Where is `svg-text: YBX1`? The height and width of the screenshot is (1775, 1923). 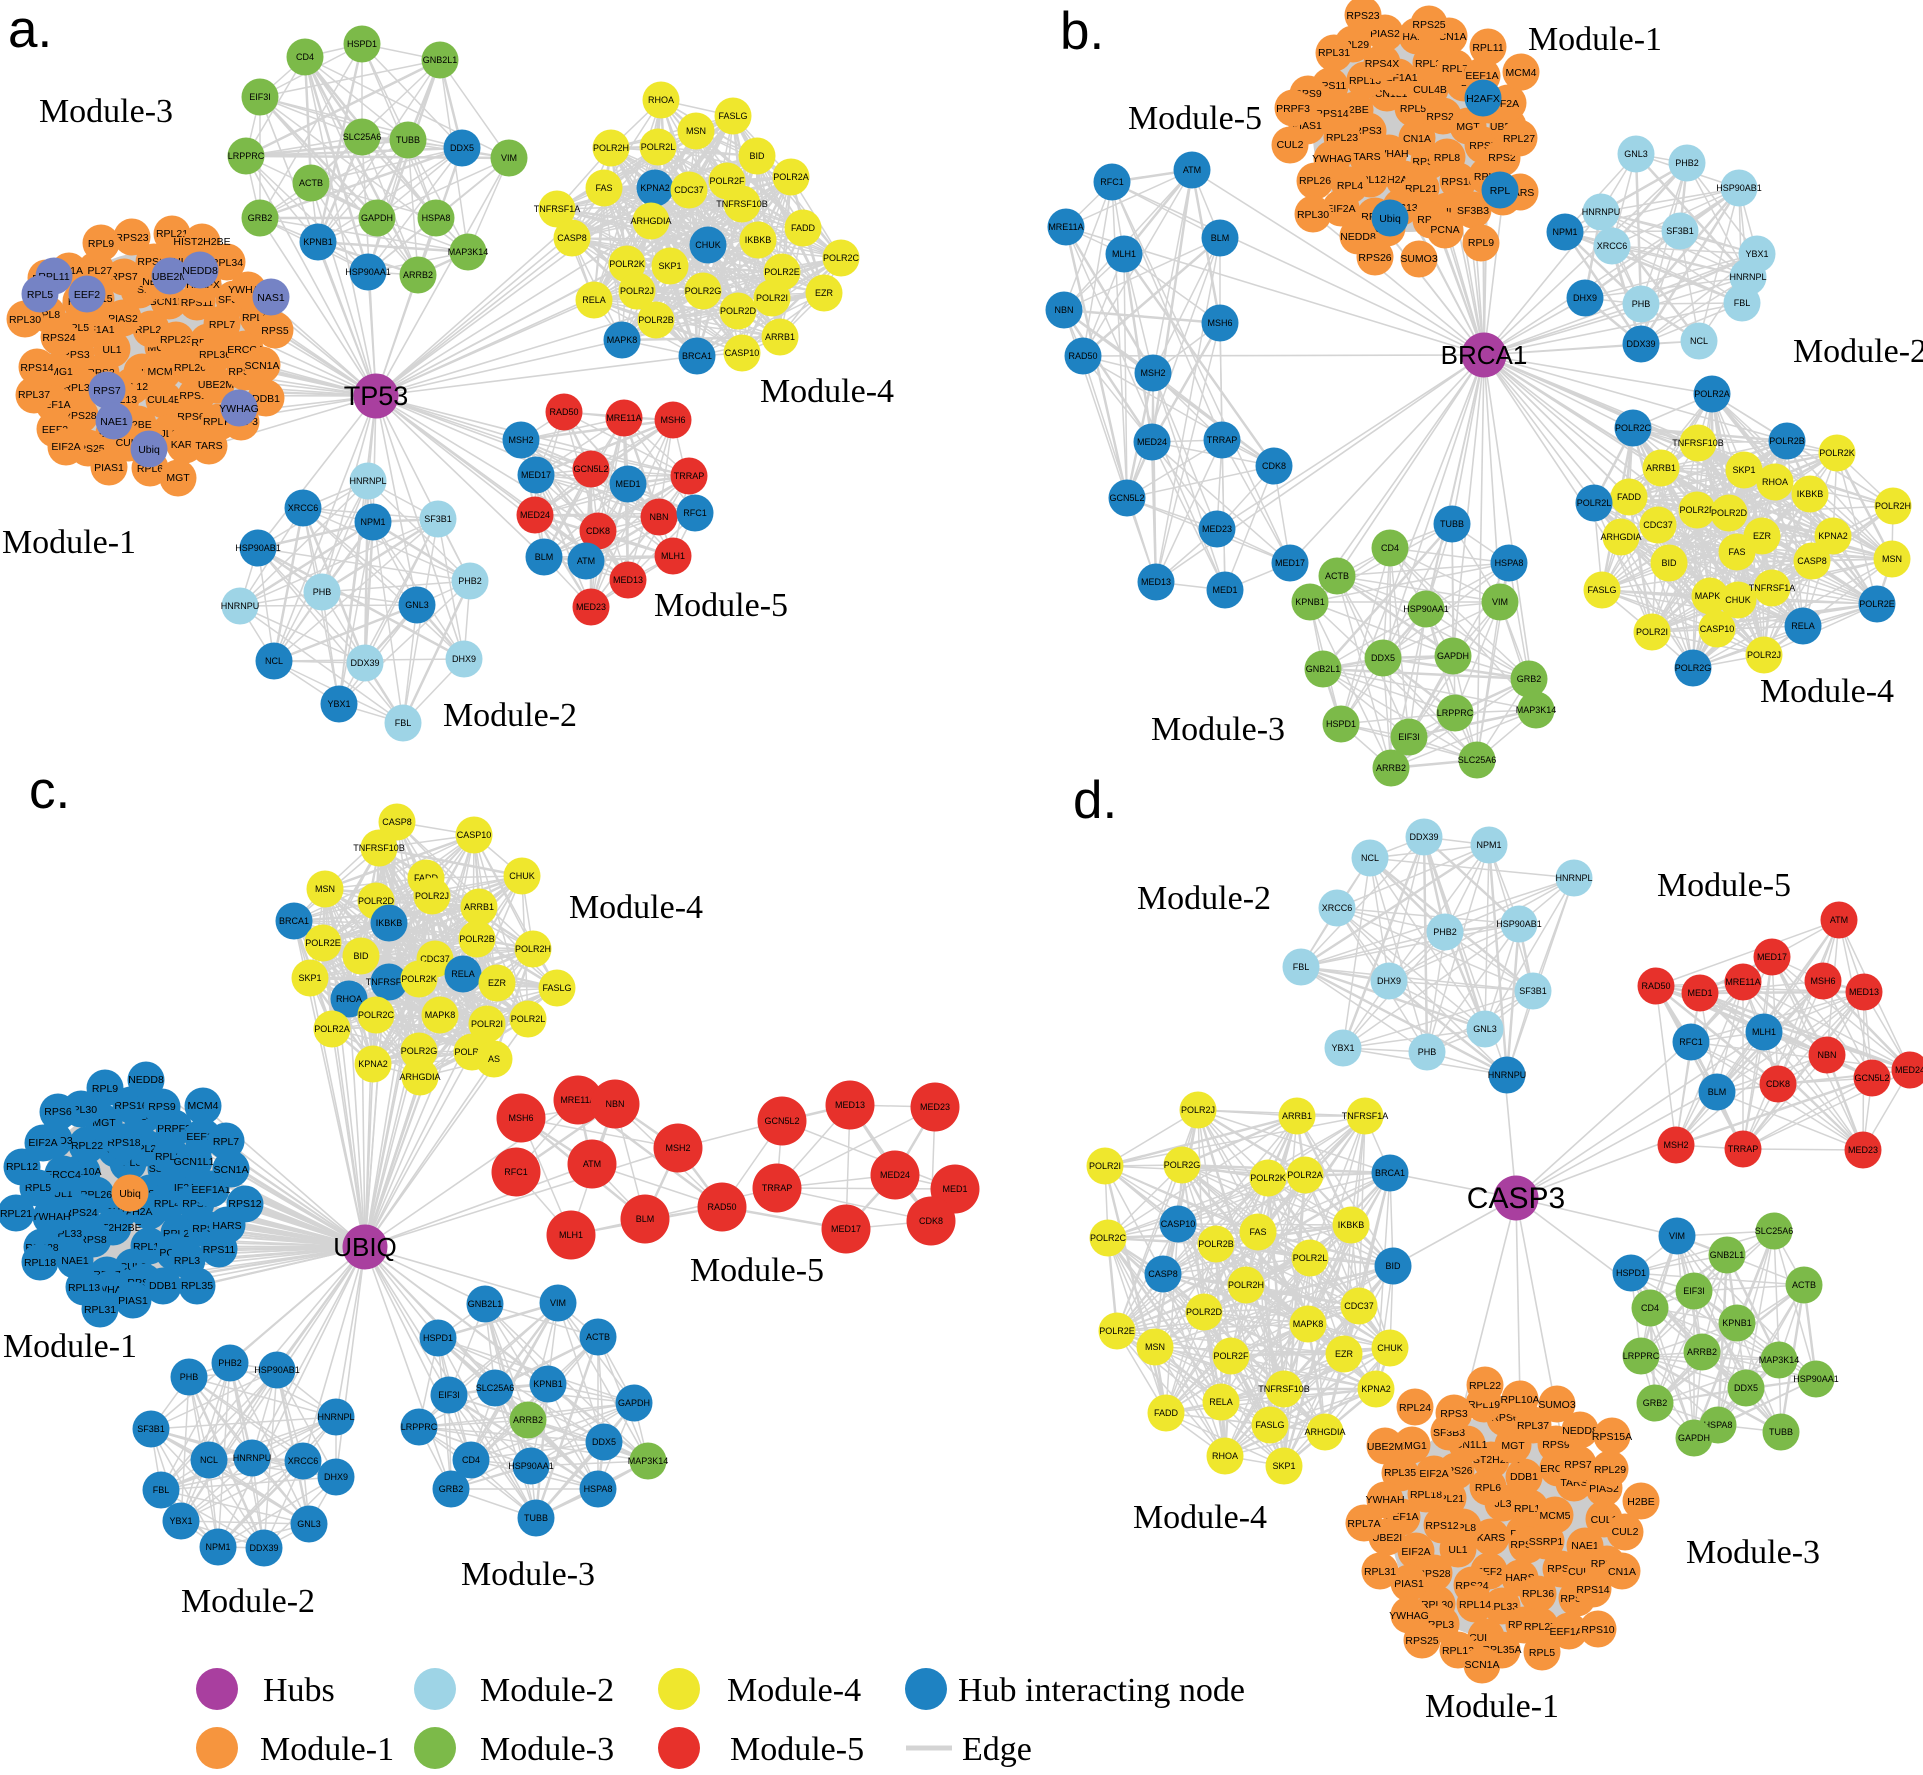
svg-text: YBX1 is located at coordinates (1342, 1048).